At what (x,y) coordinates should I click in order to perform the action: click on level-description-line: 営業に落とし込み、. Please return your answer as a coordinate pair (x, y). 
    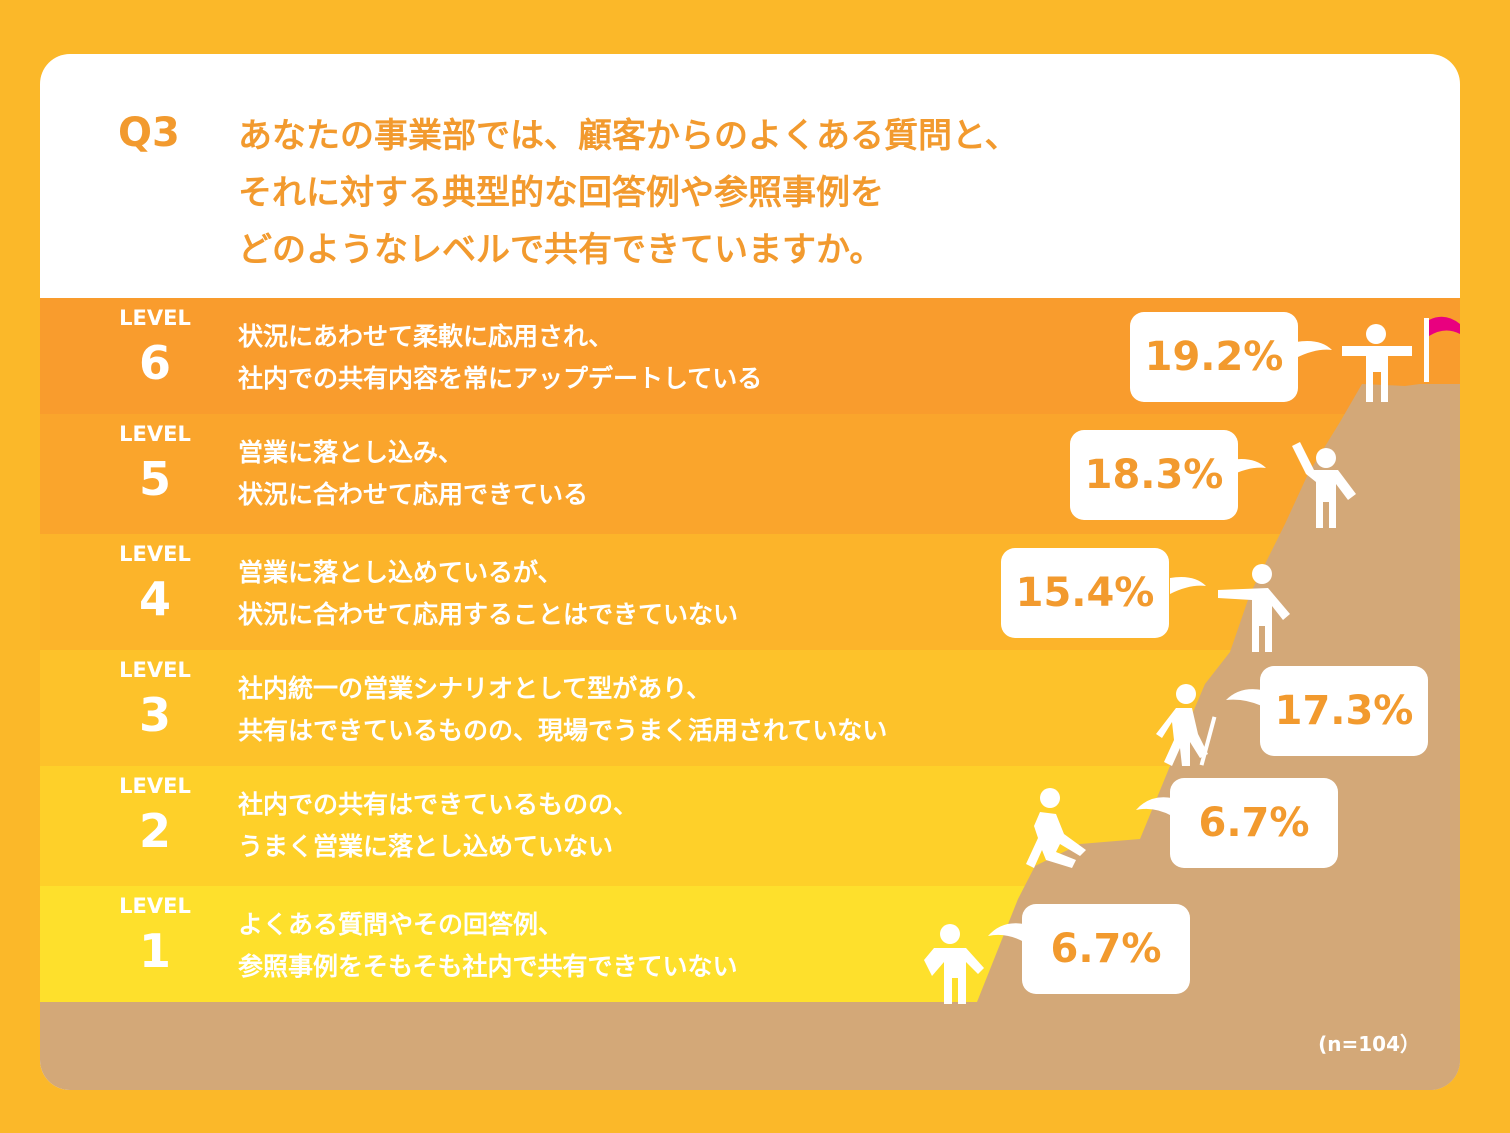
    Looking at the image, I should click on (351, 452).